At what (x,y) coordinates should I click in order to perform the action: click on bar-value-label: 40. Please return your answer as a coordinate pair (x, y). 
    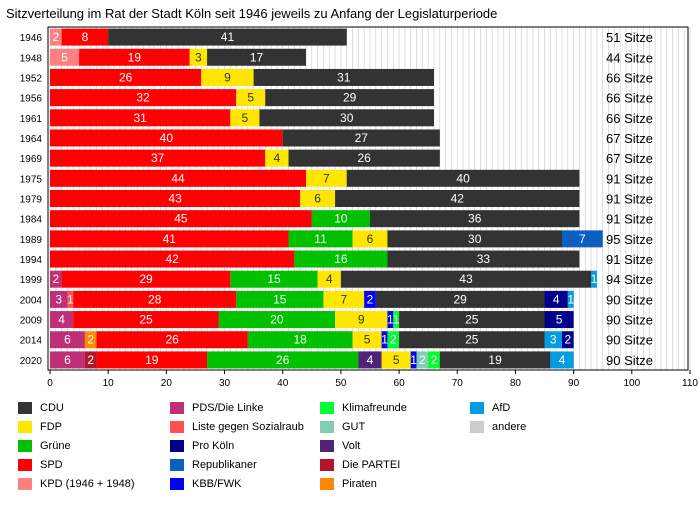
    Looking at the image, I should click on (463, 178).